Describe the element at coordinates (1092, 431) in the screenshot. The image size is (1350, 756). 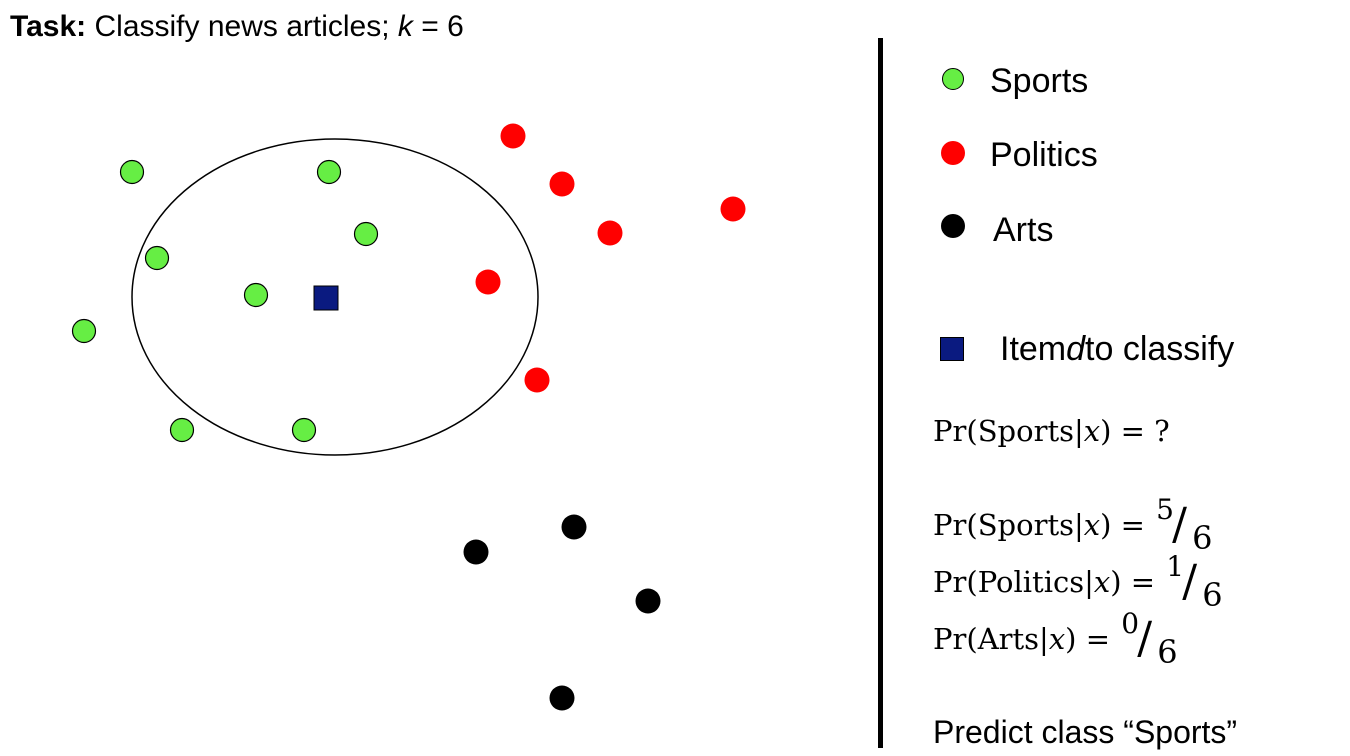
I see `question-var: x` at that location.